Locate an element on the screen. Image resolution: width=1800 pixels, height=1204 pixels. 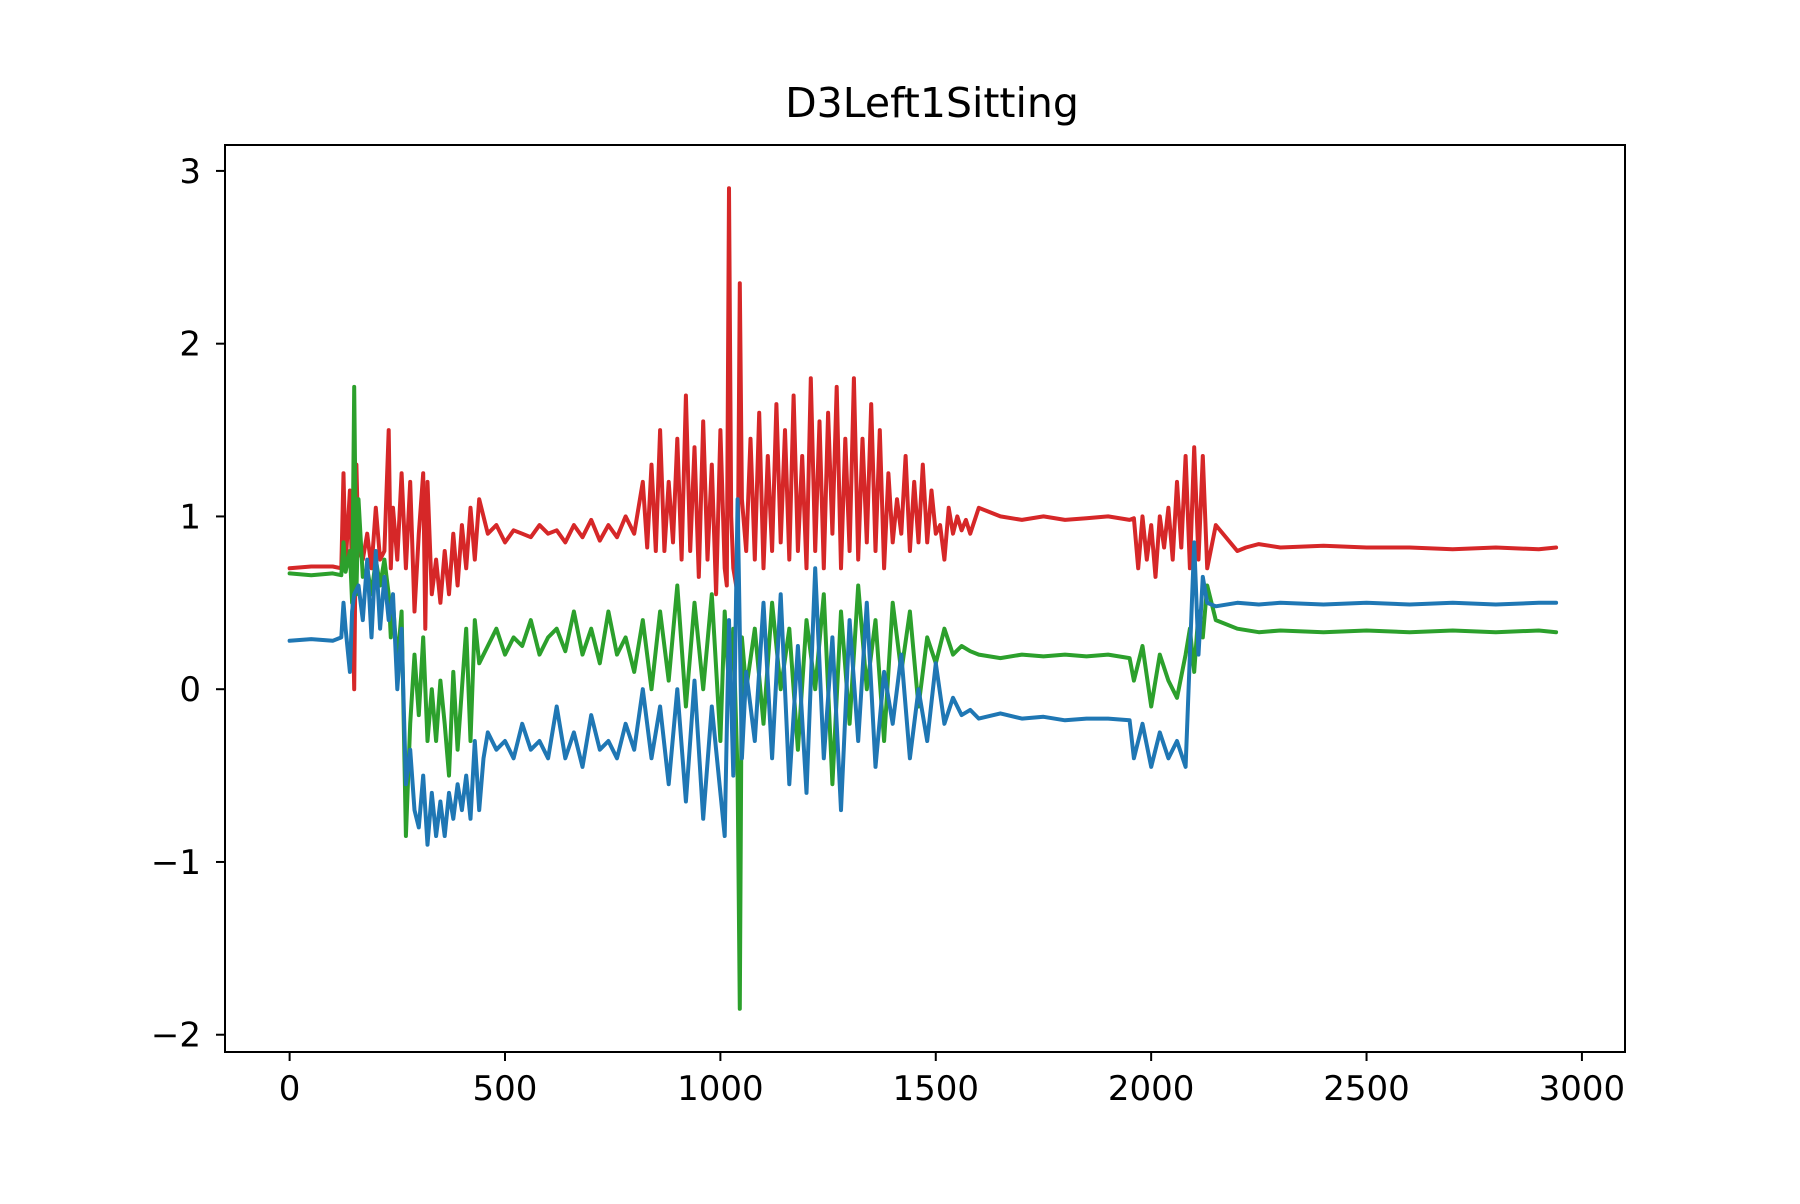
y-tick-label: −1 is located at coordinates (176, 863).